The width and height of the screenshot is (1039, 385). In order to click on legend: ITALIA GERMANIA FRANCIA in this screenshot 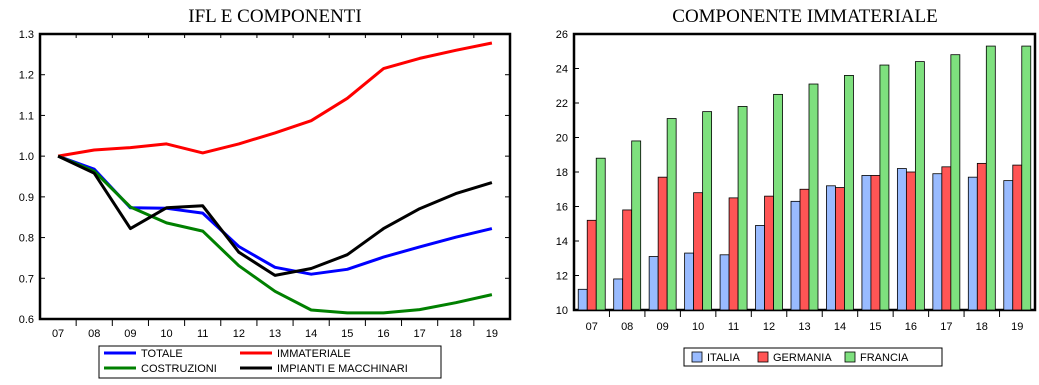, I will do `click(813, 357)`.